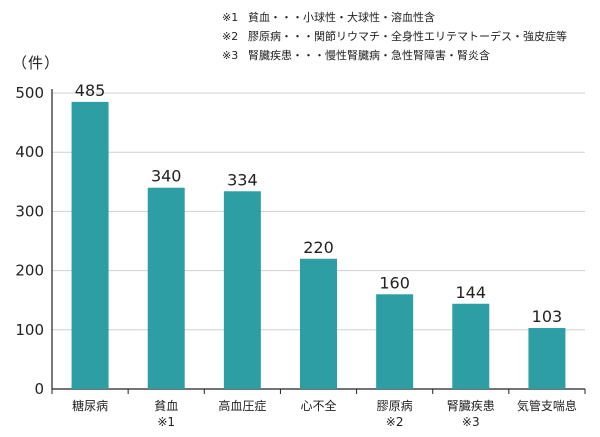 This screenshot has height=437, width=600. I want to click on x-tick-note: ※2, so click(395, 422).